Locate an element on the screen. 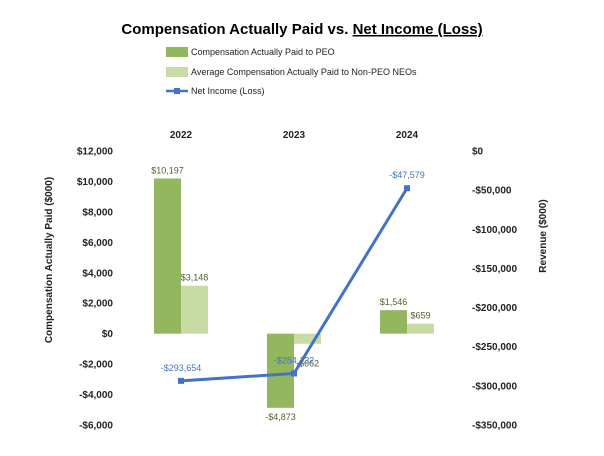 This screenshot has height=456, width=604. legend-label-2: Net Income (Loss) is located at coordinates (228, 91).